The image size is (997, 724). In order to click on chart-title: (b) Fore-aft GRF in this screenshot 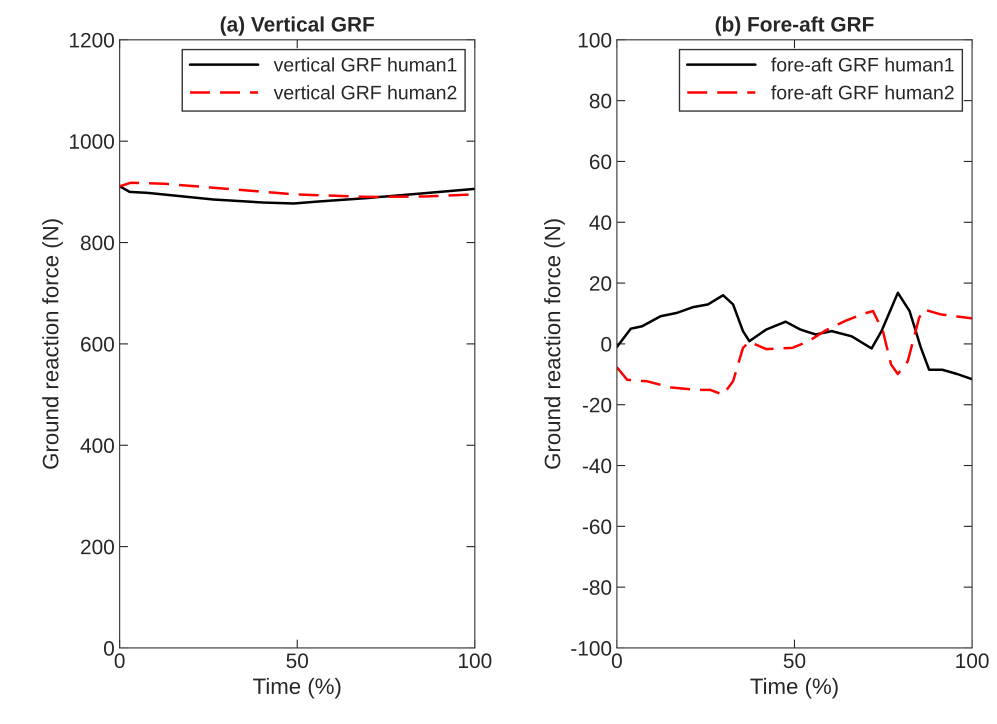, I will do `click(795, 26)`.